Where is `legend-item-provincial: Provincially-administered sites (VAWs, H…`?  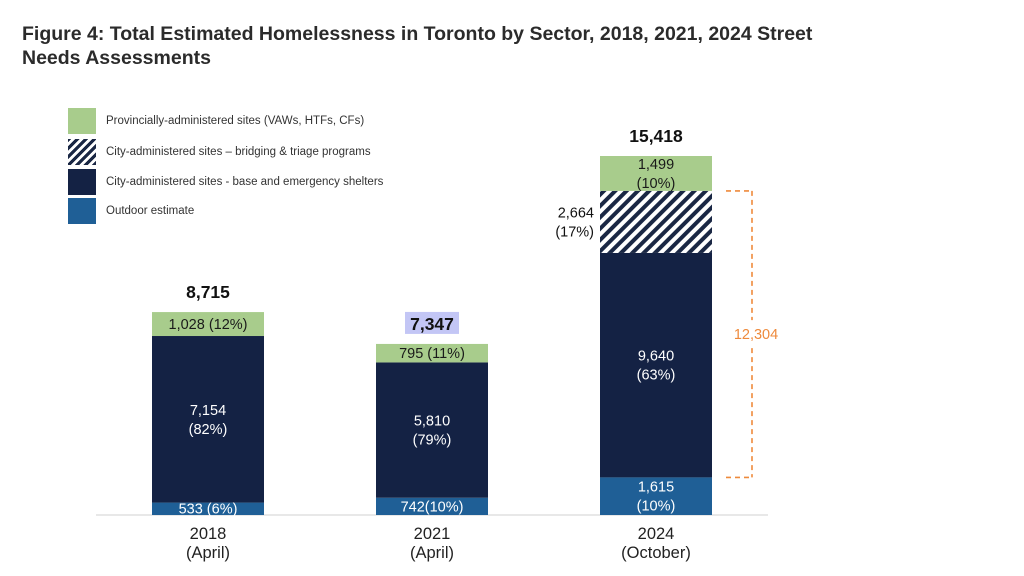
legend-item-provincial: Provincially-administered sites (VAWs, H… is located at coordinates (216, 121).